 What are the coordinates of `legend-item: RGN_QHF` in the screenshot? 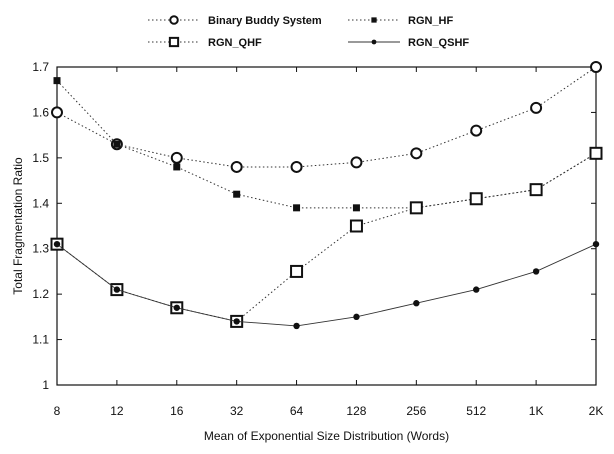 It's located at (205, 42).